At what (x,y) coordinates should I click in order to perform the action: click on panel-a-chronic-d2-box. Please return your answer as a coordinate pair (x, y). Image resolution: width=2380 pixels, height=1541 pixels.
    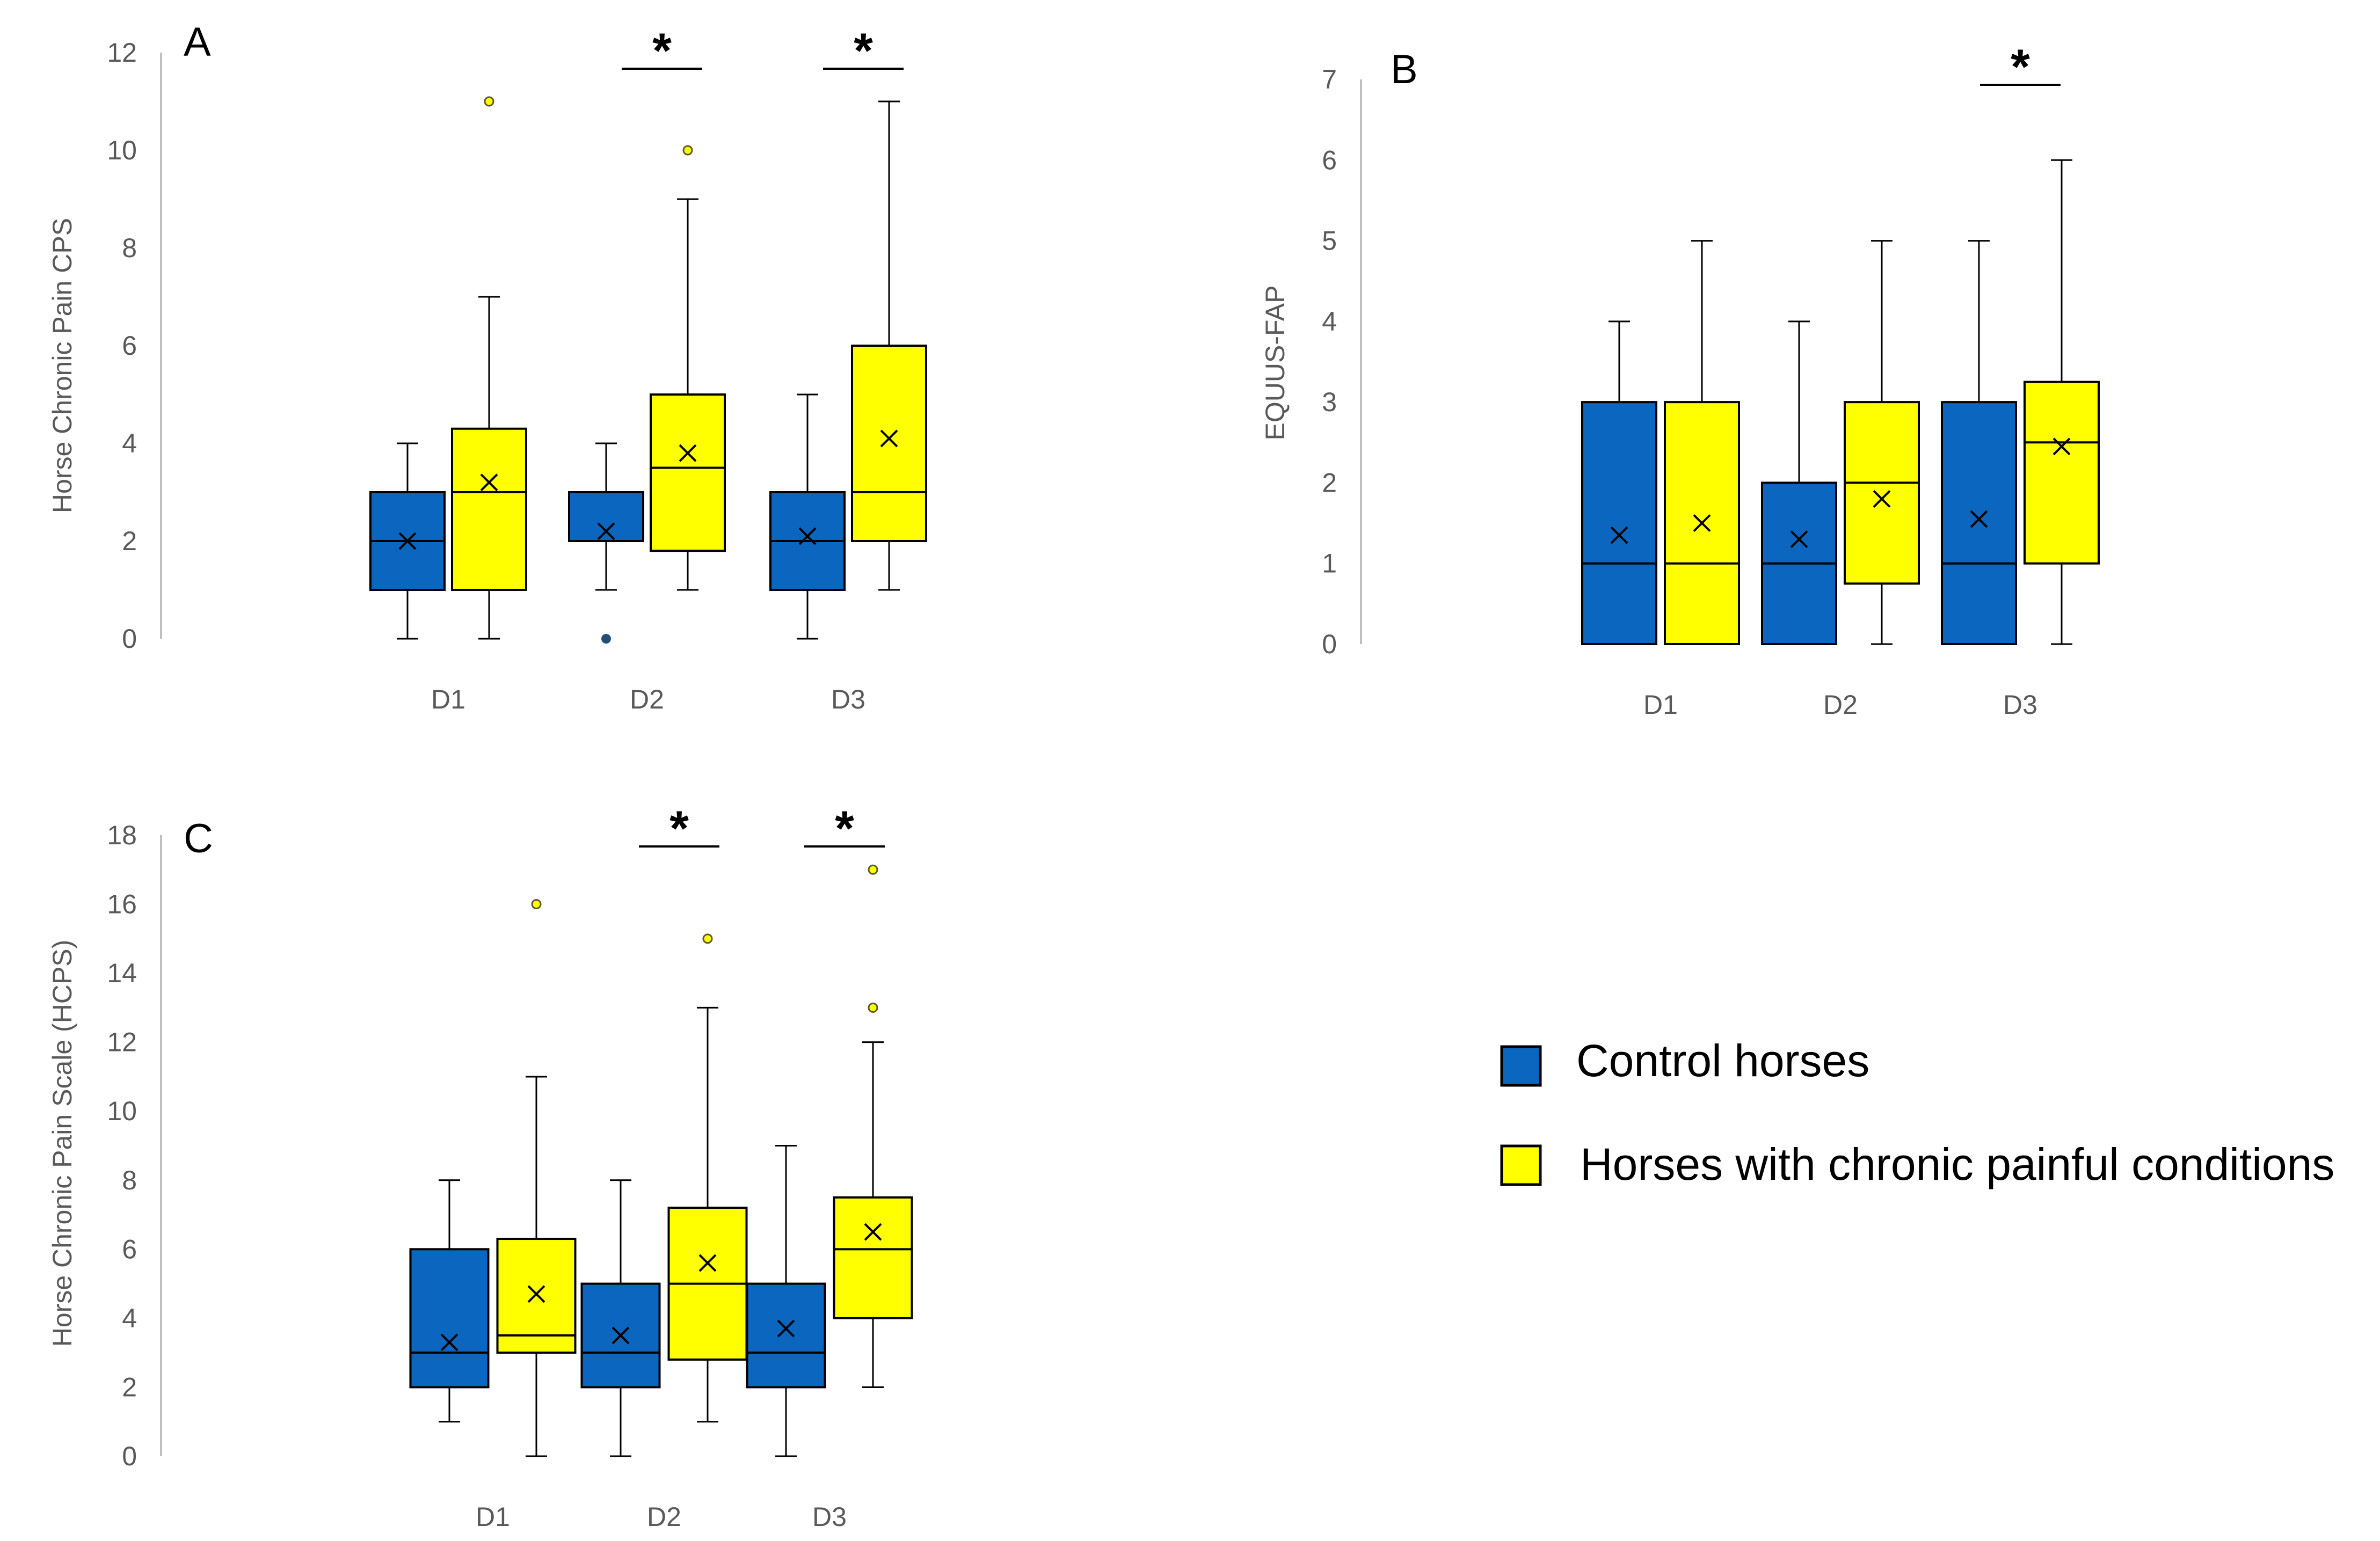
    Looking at the image, I should click on (688, 472).